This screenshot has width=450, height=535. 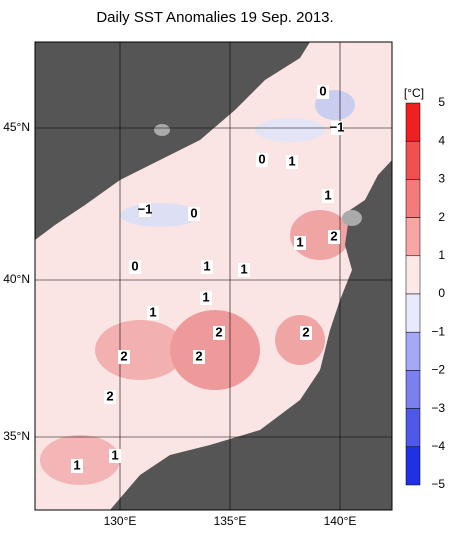 What do you see at coordinates (441, 255) in the screenshot?
I see `colorbar-label: 1` at bounding box center [441, 255].